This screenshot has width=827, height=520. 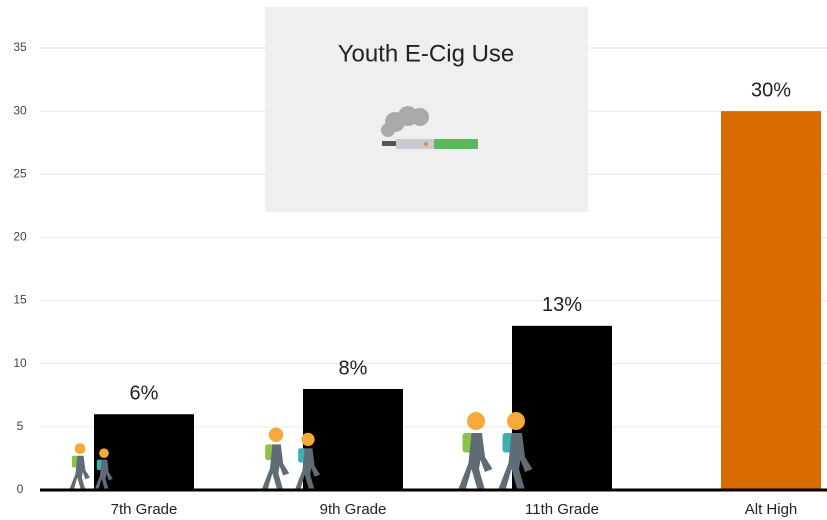 I want to click on kid-icons, so click(x=301, y=451).